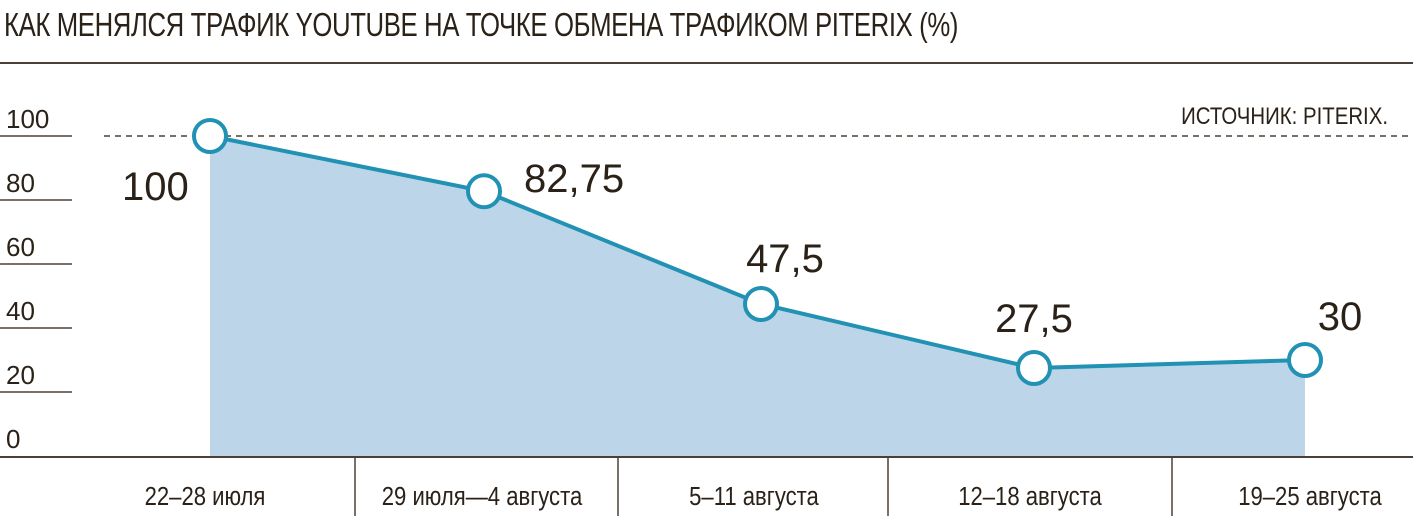 The image size is (1413, 523). What do you see at coordinates (574, 179) in the screenshot?
I see `value-label: 82,75` at bounding box center [574, 179].